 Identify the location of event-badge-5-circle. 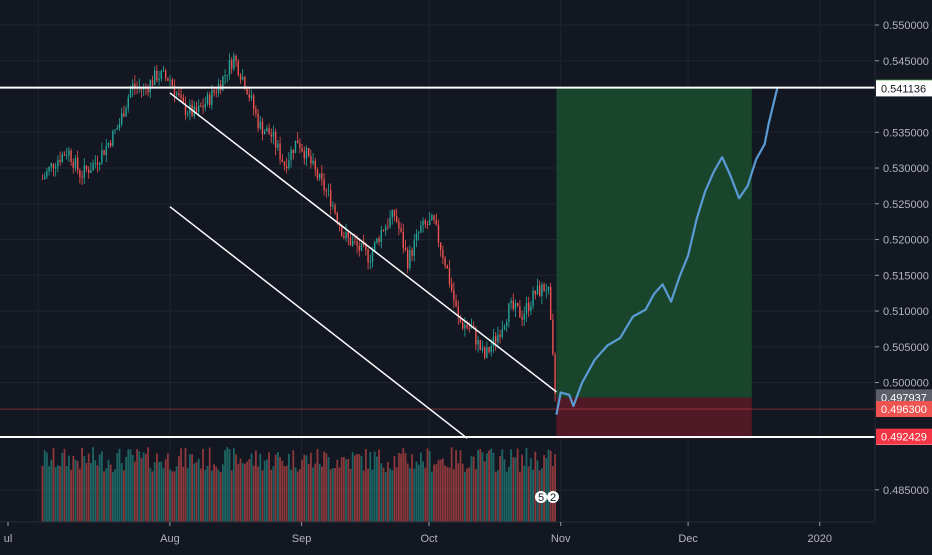
(541, 497).